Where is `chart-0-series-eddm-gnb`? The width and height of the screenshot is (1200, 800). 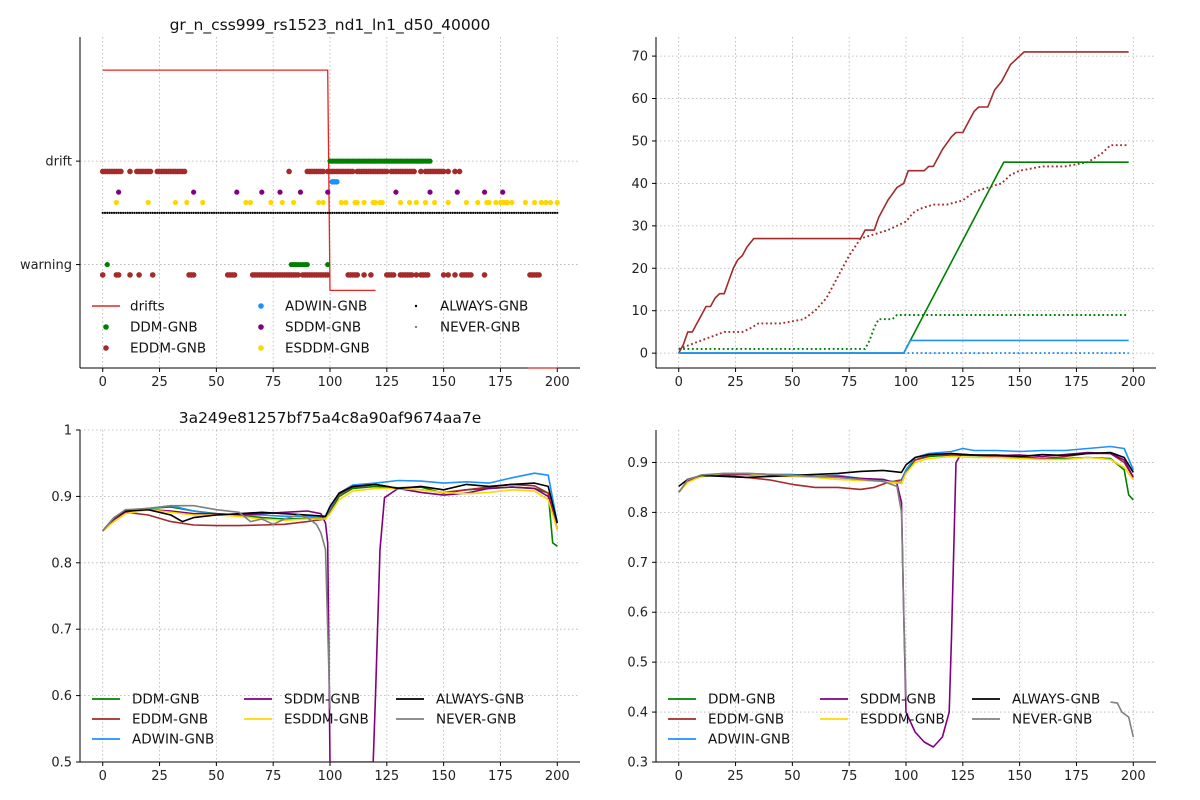 chart-0-series-eddm-gnb is located at coordinates (320, 223).